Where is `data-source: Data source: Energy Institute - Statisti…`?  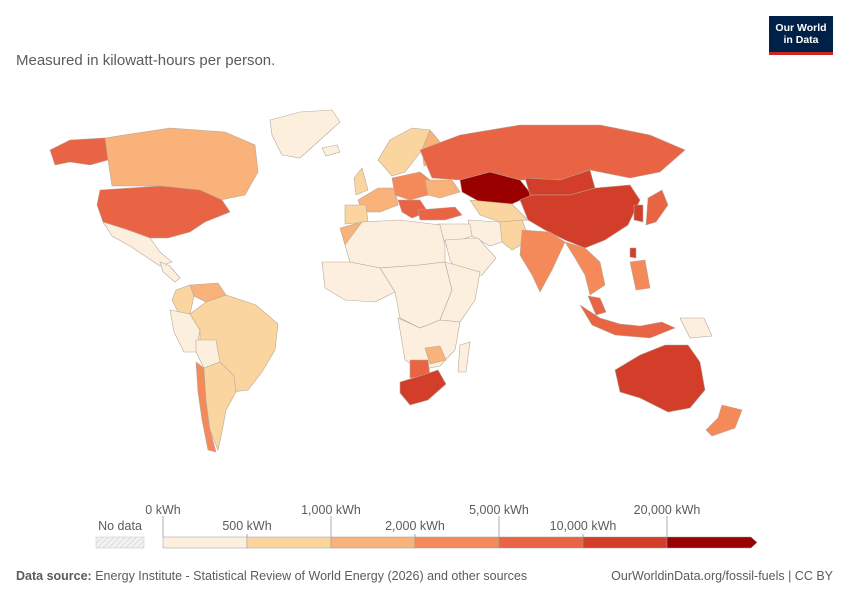
data-source: Data source: Energy Institute - Statisti… is located at coordinates (271, 576).